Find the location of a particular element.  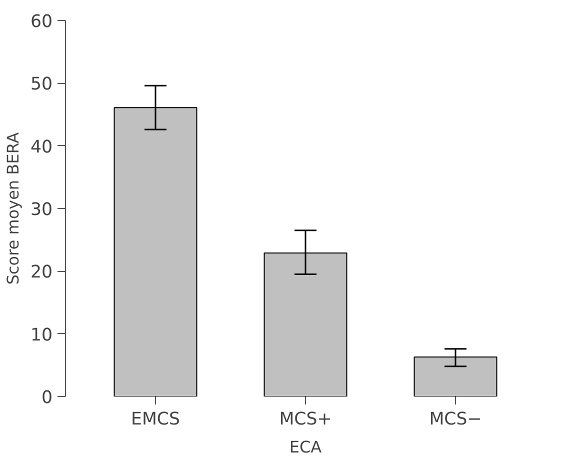

x-tick-label: MCS+ is located at coordinates (305, 420).